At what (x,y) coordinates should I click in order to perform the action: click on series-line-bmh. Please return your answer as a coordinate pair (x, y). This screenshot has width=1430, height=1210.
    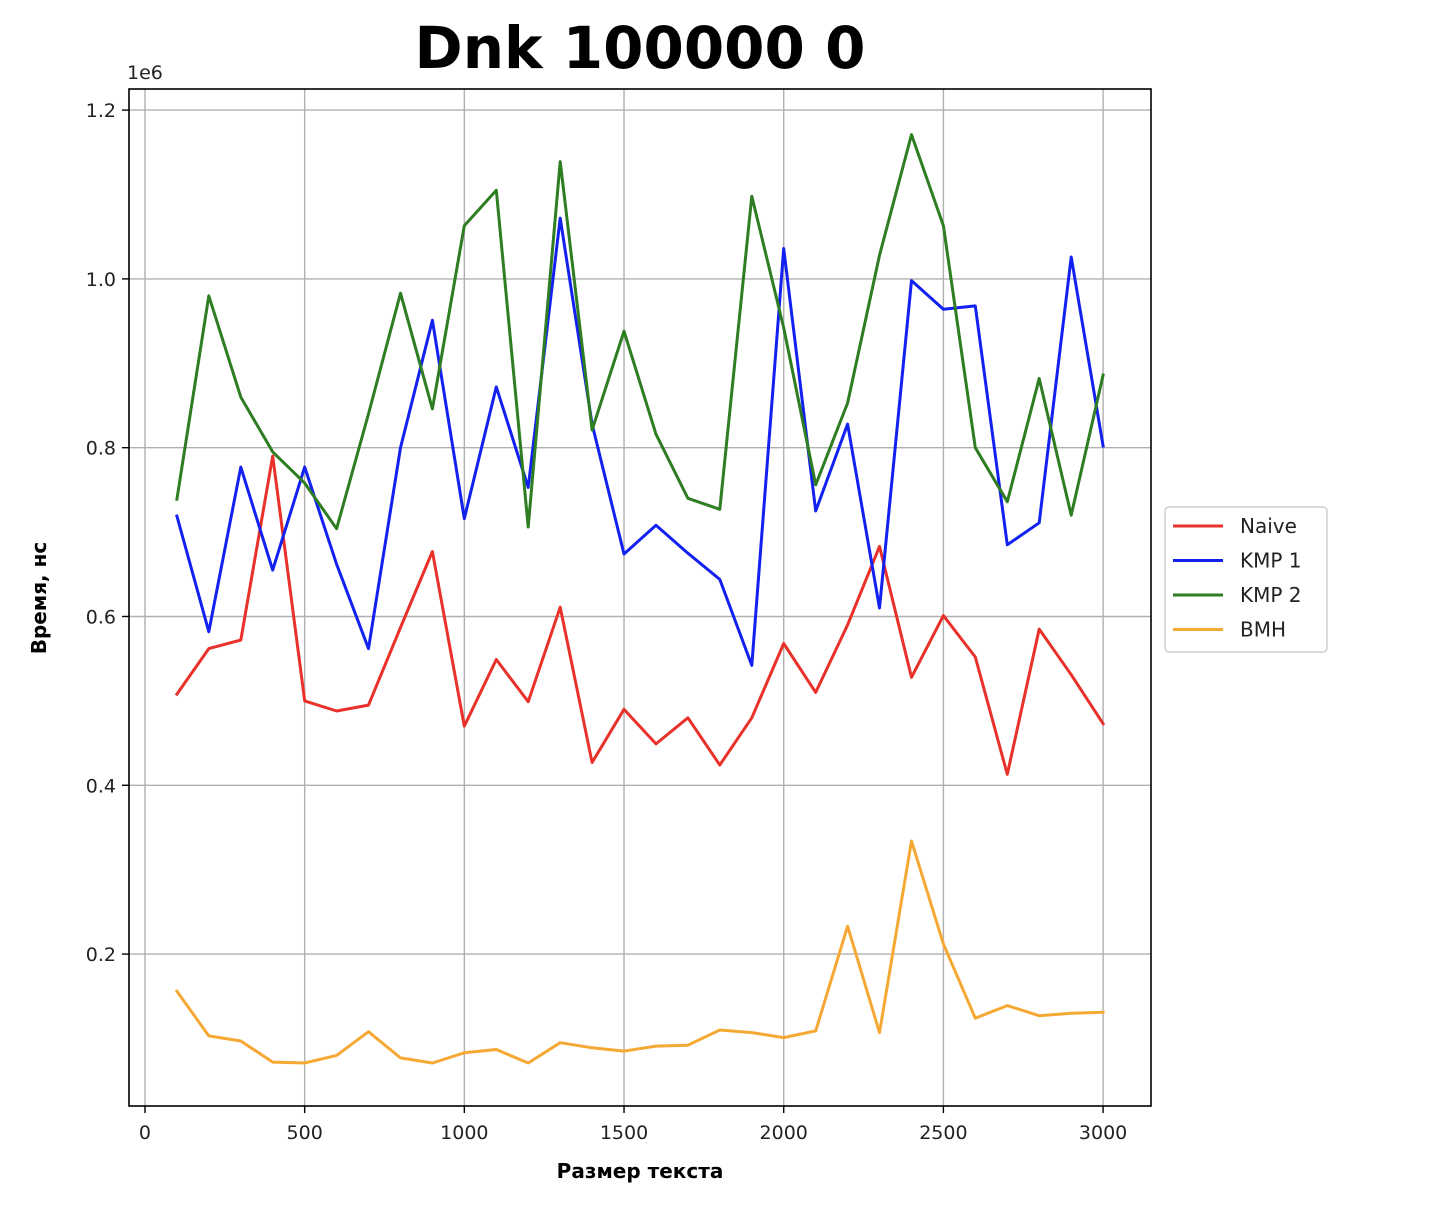
    Looking at the image, I should click on (639, 952).